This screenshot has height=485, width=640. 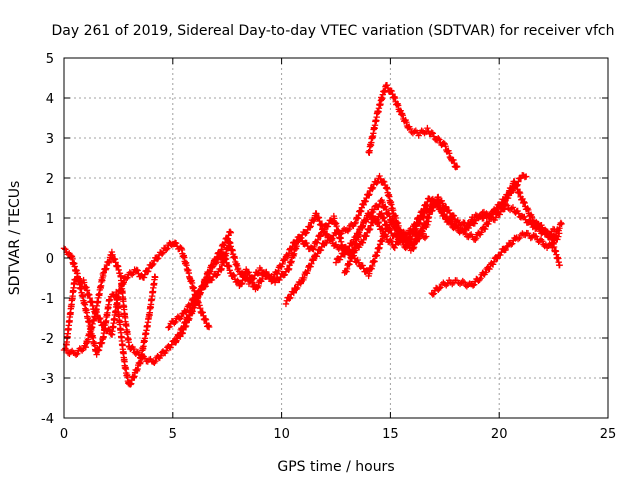 What do you see at coordinates (47, 419) in the screenshot?
I see `y-tick-label: -4` at bounding box center [47, 419].